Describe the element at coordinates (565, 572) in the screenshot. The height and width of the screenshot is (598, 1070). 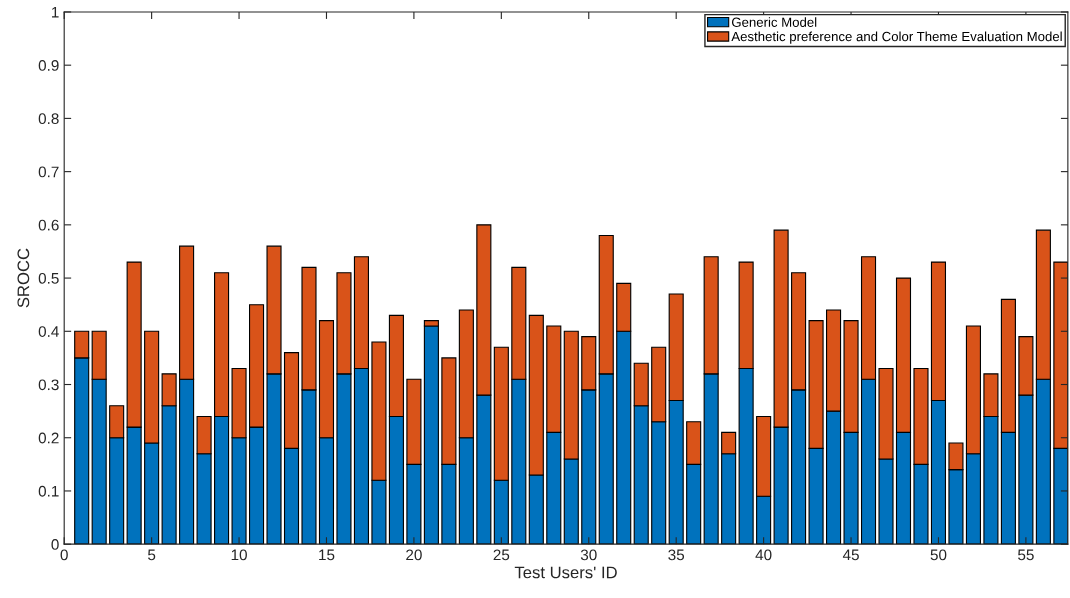
I see `x-axis-title: Test Users' ID` at that location.